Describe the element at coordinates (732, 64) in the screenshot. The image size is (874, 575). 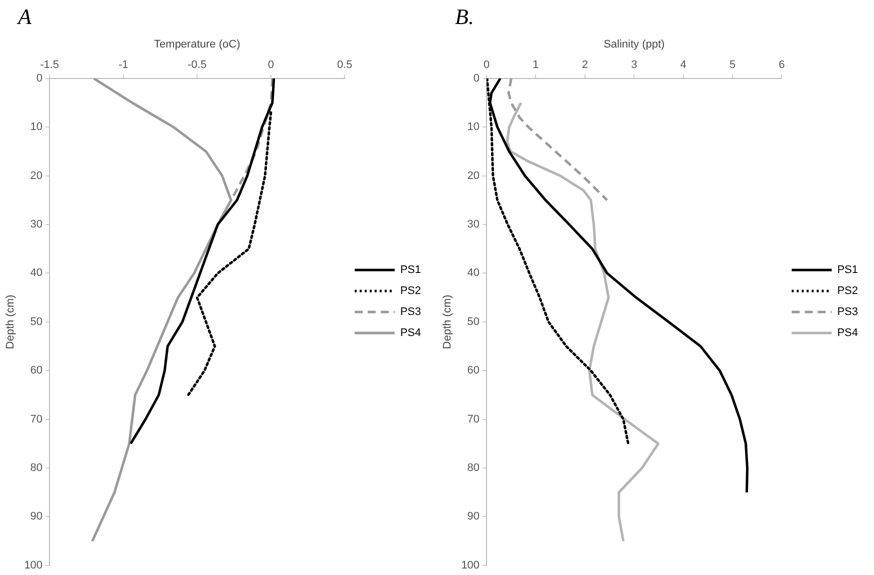
I see `x-tick-label: 5` at that location.